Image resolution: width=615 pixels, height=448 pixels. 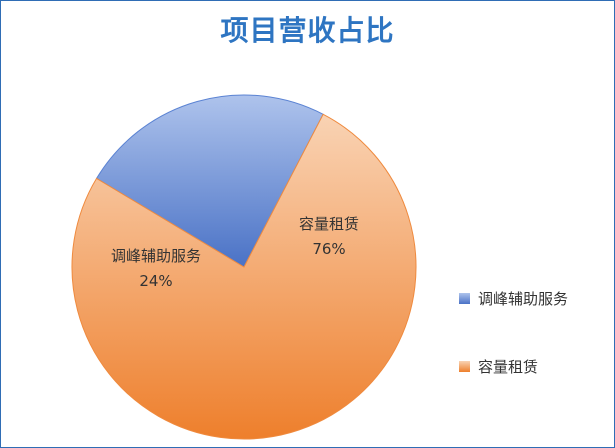 I want to click on slice-category-label-0: 调峰辅助服务, so click(x=156, y=256).